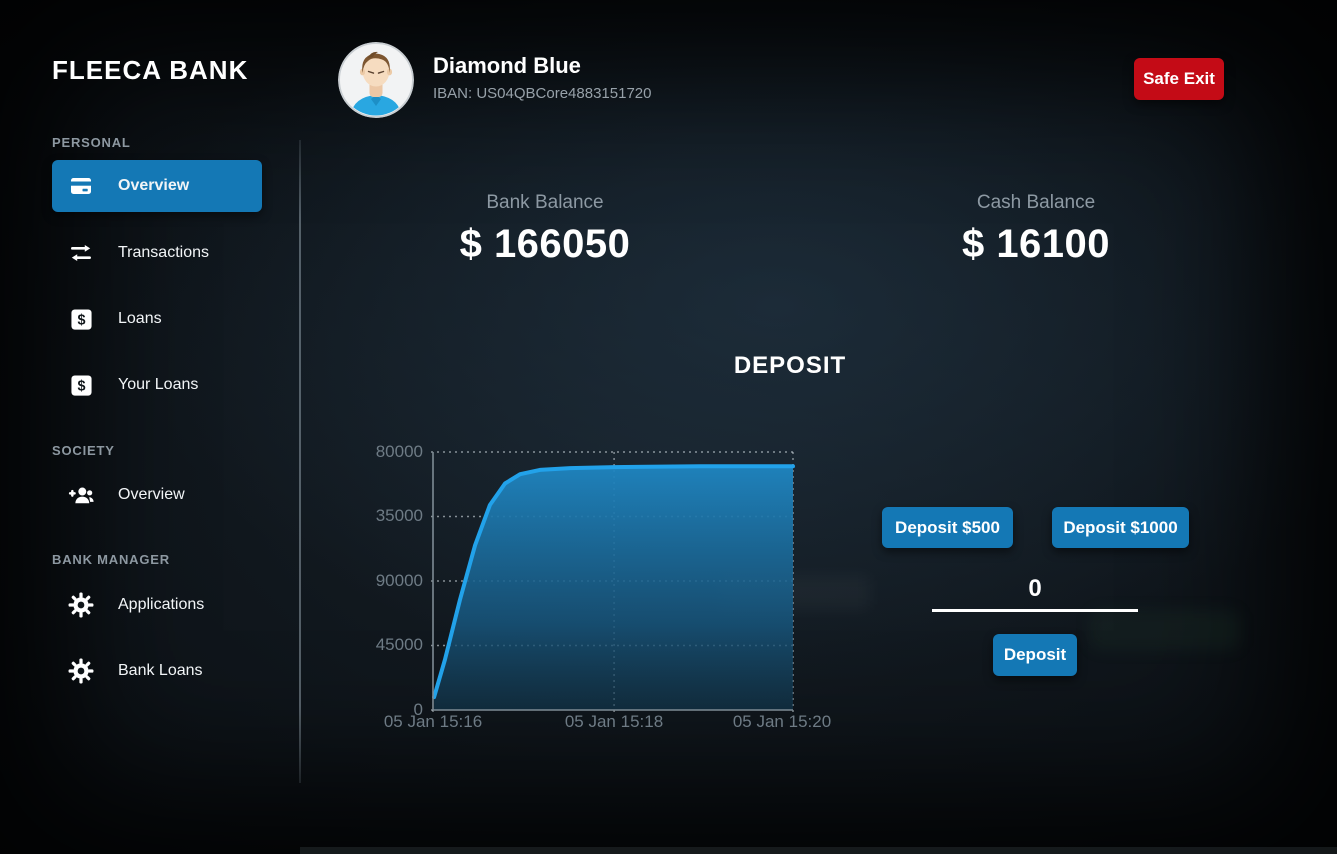 The height and width of the screenshot is (854, 1337). I want to click on background-glow, so click(1165, 630).